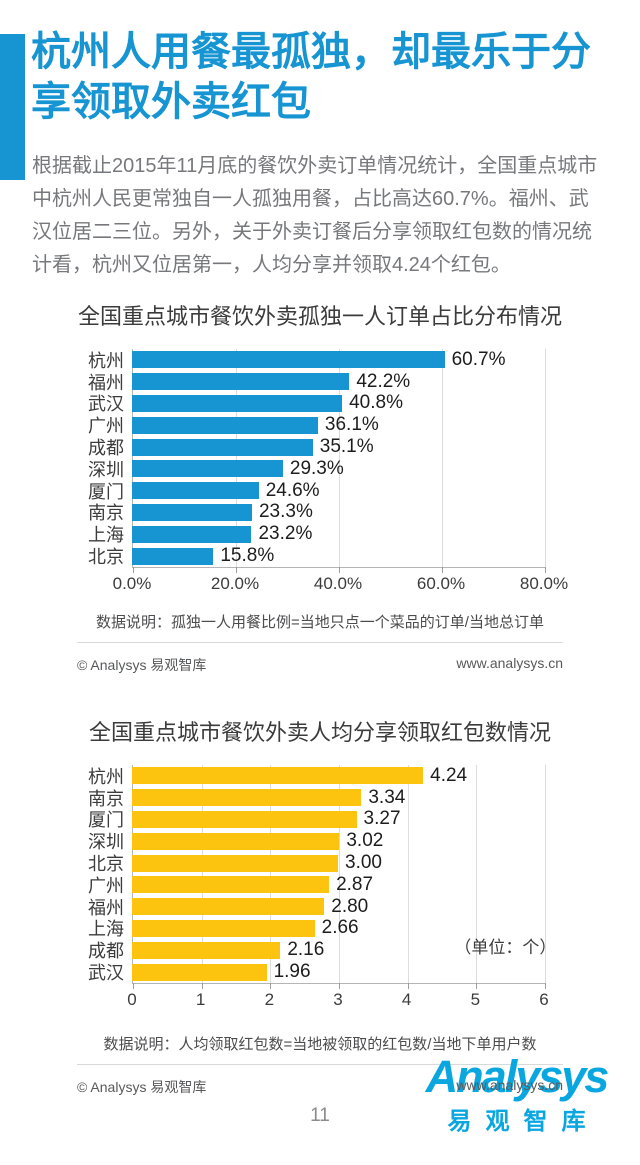  I want to click on value-label: 60.7%, so click(478, 359).